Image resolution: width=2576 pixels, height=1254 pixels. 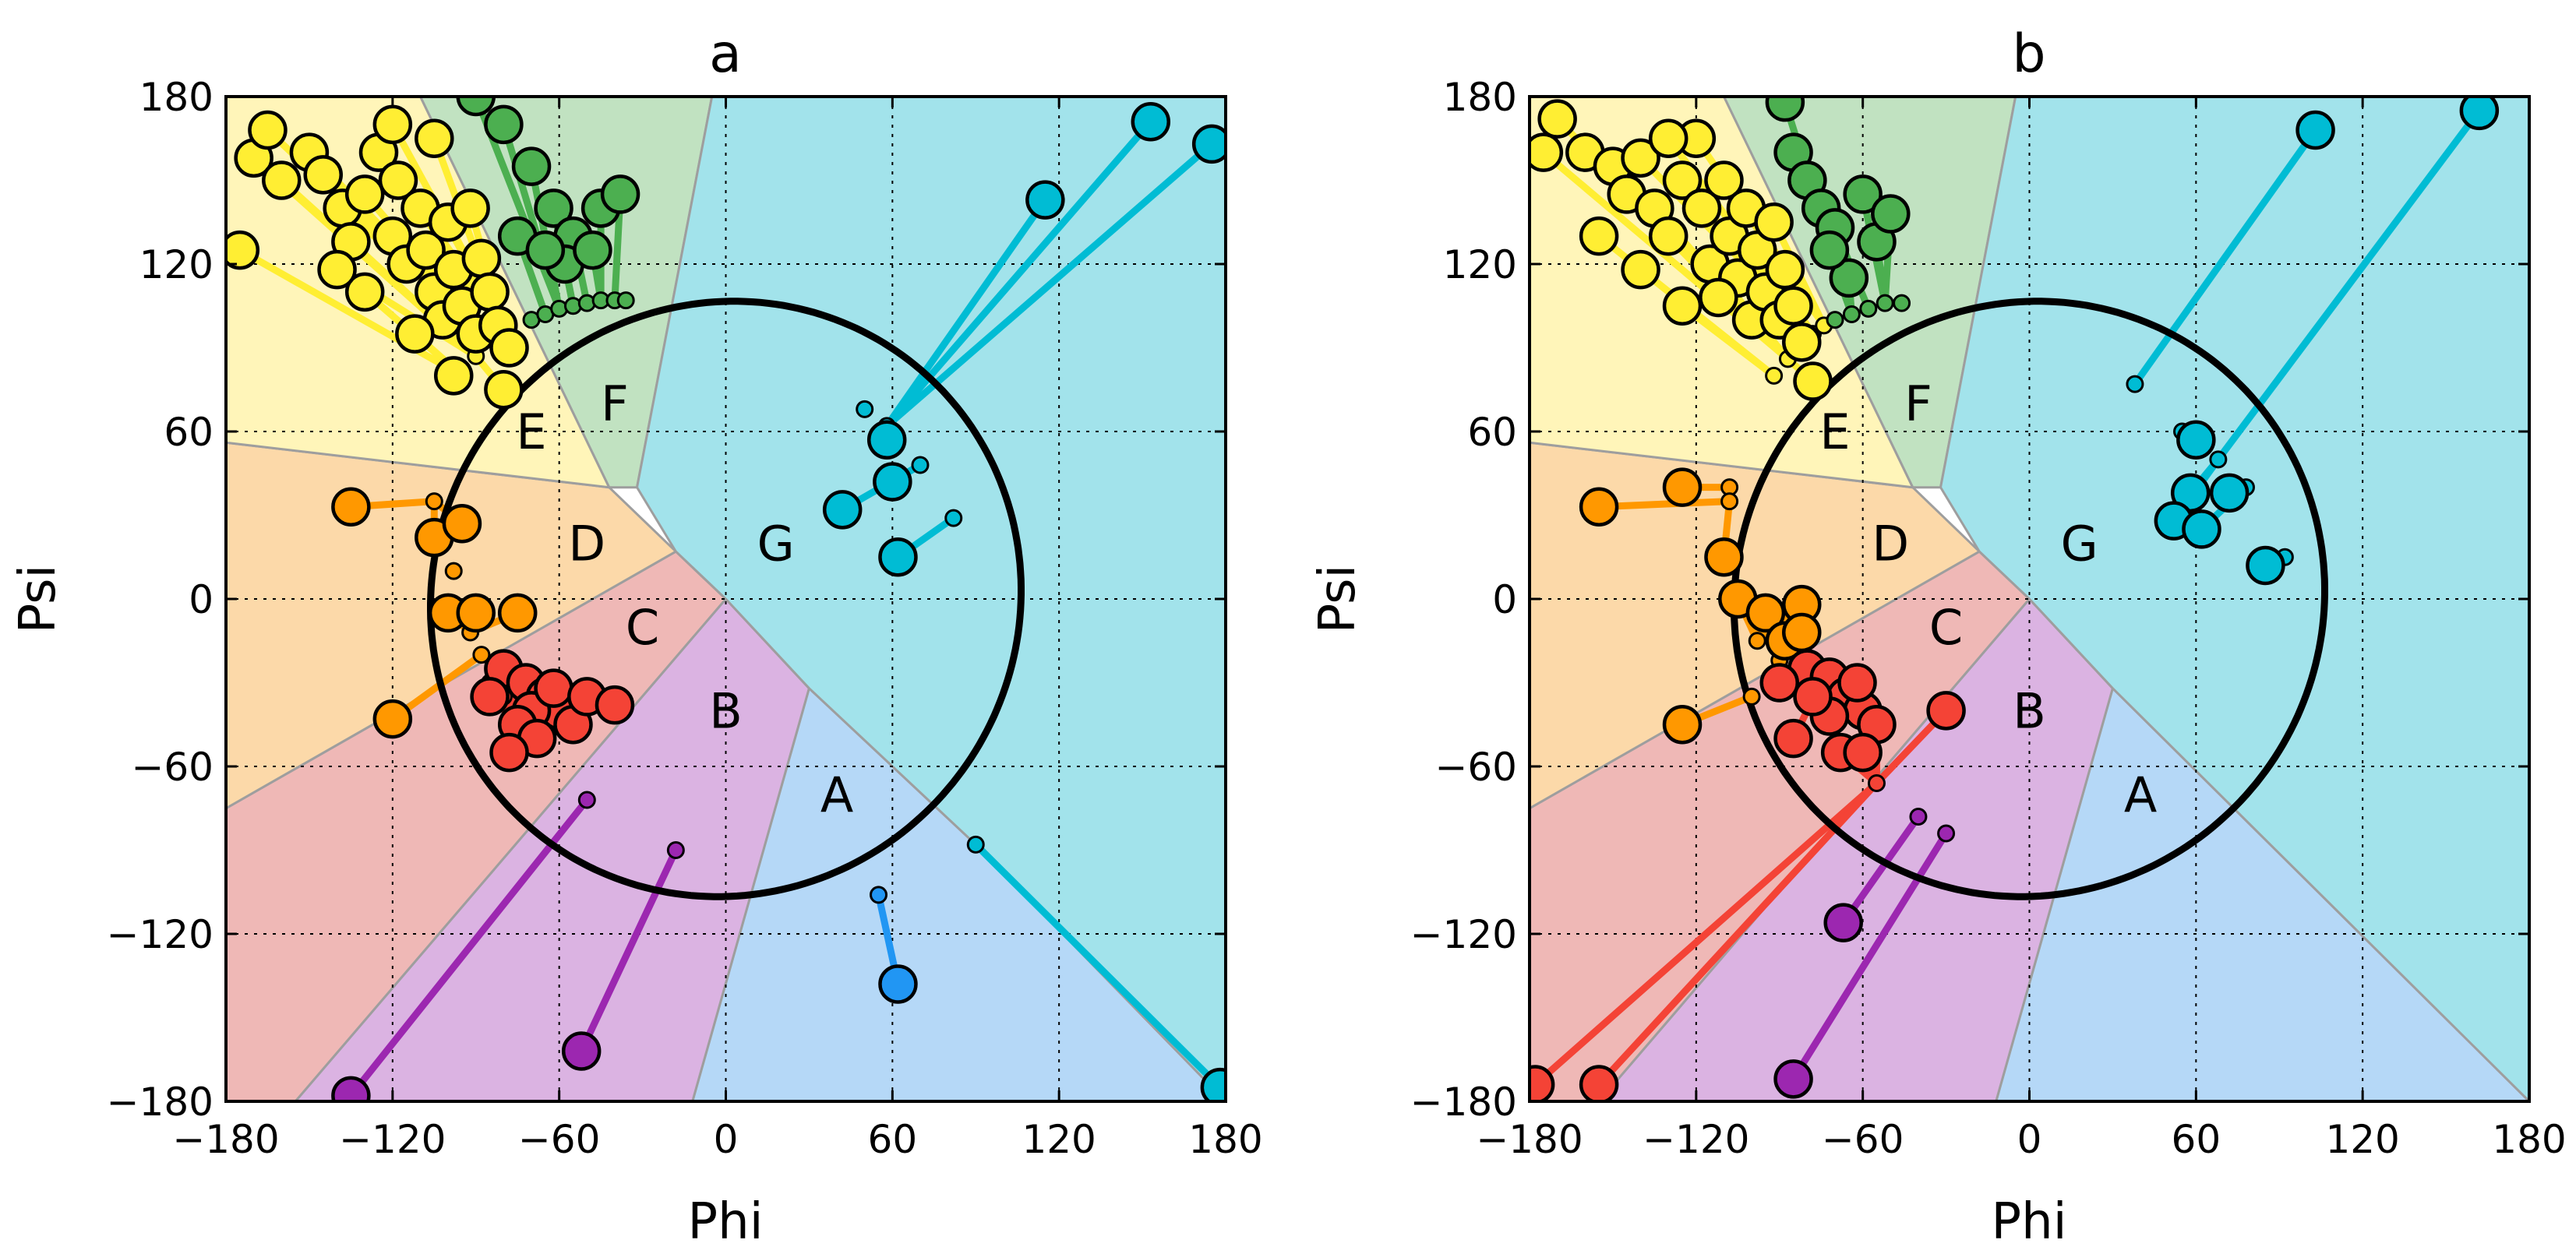 What do you see at coordinates (201, 599) in the screenshot?
I see `y-tick-label: 0` at bounding box center [201, 599].